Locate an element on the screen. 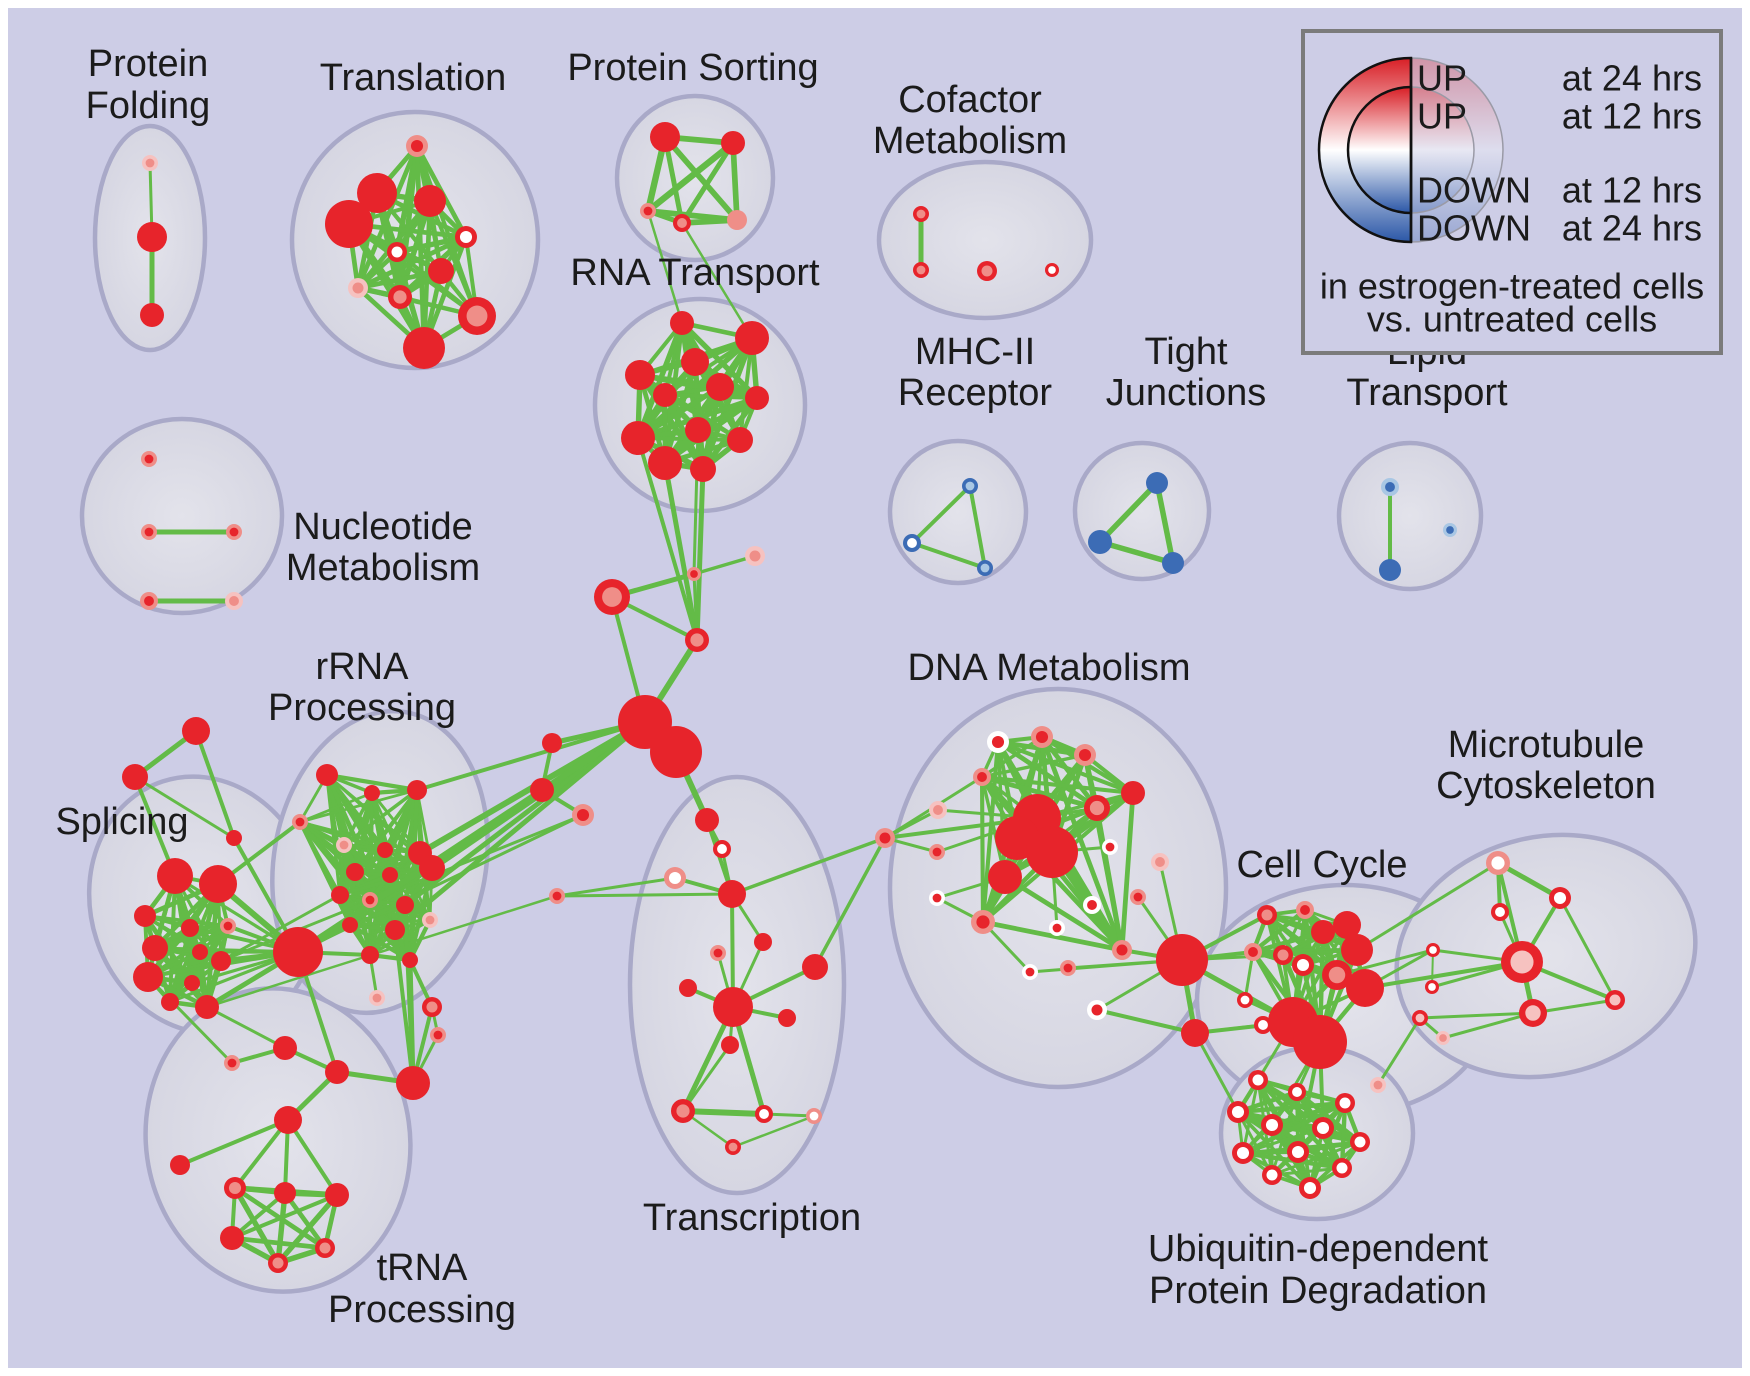  cluster-label: MHC-II is located at coordinates (975, 352).